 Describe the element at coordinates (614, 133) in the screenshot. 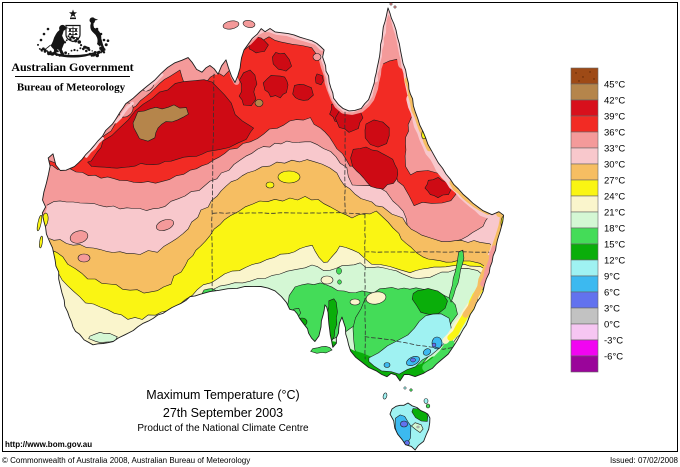

I see `svg-text: 36°C` at that location.